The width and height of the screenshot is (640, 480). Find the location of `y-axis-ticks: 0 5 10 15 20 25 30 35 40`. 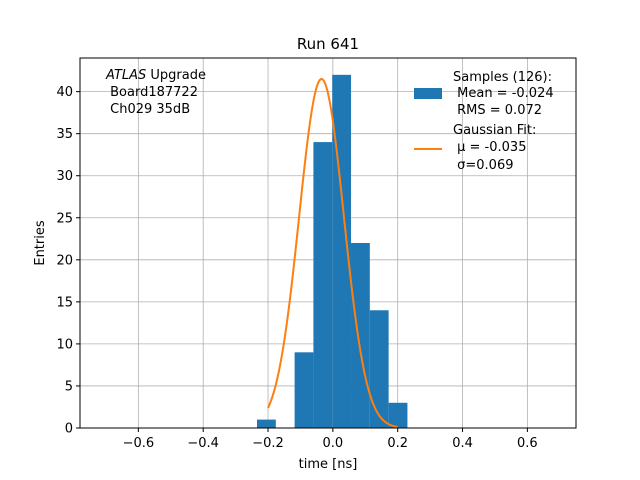

y-axis-ticks: 0 5 10 15 20 25 30 35 40 is located at coordinates (68, 261).